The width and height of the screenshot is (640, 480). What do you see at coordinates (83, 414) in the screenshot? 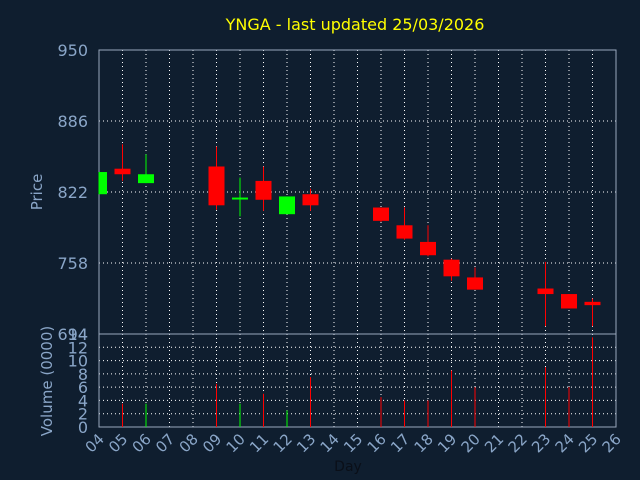
I see `volume-tick-label: 2` at bounding box center [83, 414].